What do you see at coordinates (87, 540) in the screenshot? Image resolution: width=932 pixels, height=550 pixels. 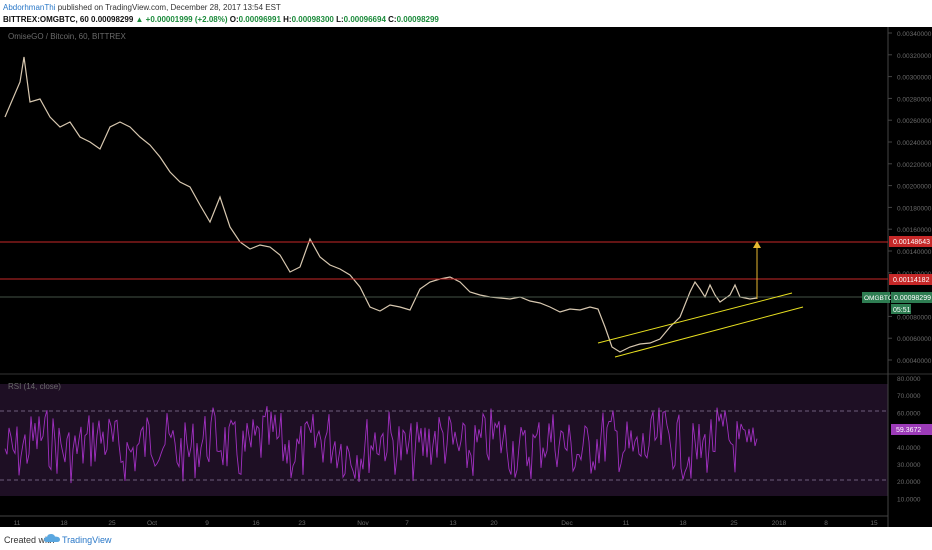 I see `tradingview-link: TradingView` at bounding box center [87, 540].